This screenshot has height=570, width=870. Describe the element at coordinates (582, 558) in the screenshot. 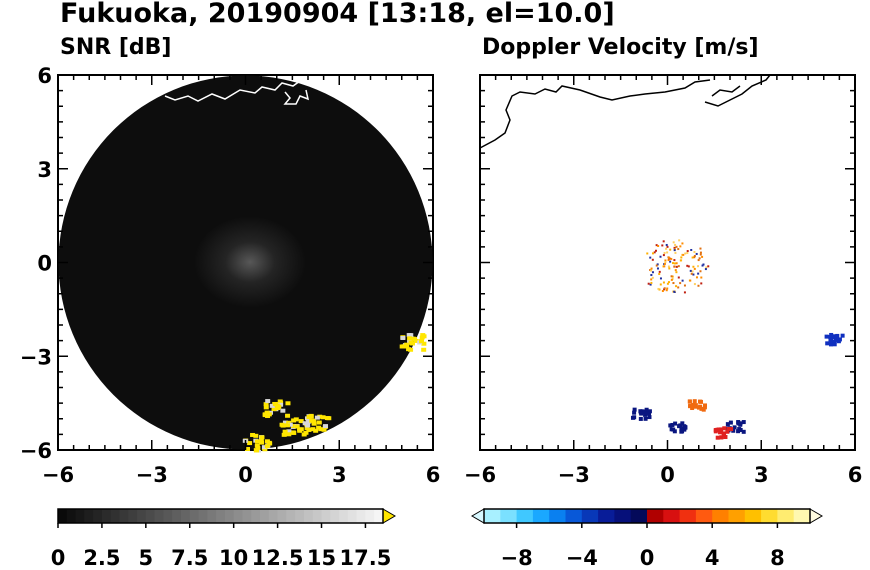

I see `doppler-colorbar-label: −4` at that location.